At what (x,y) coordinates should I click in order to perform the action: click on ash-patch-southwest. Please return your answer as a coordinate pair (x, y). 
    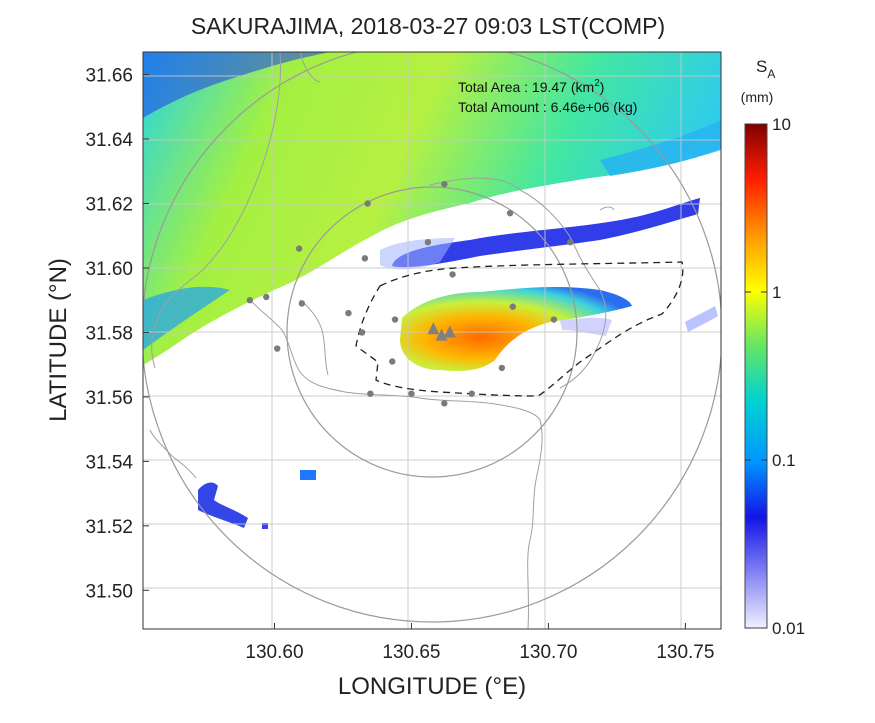
    Looking at the image, I should click on (223, 505).